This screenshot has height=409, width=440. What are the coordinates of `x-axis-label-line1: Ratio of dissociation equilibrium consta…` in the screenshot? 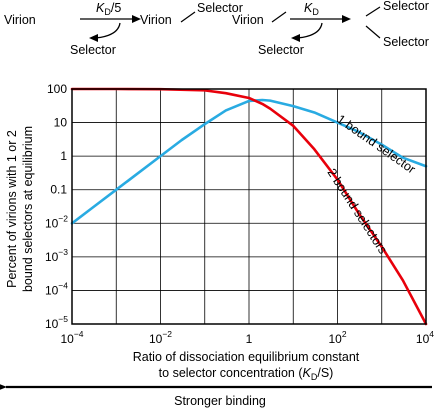 It's located at (246, 357).